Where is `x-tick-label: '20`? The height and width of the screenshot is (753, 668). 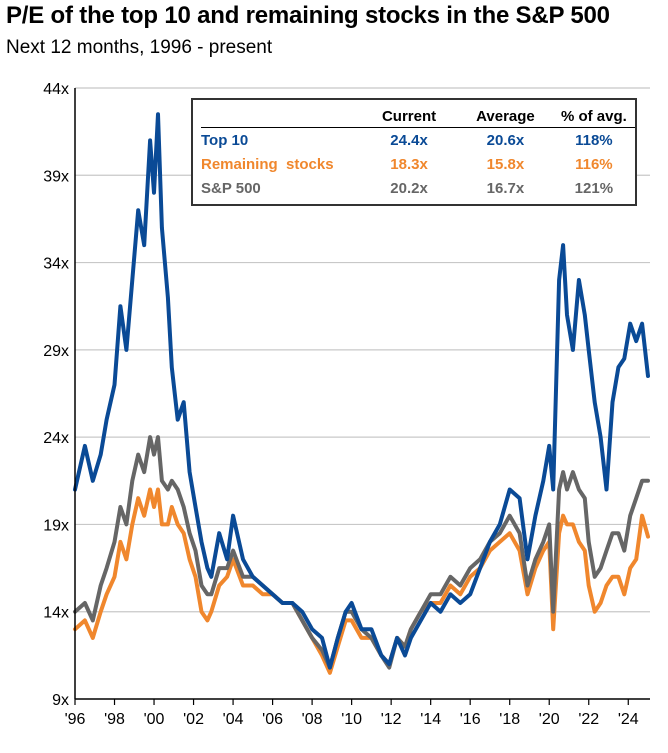
x-tick-label: '20 is located at coordinates (549, 719).